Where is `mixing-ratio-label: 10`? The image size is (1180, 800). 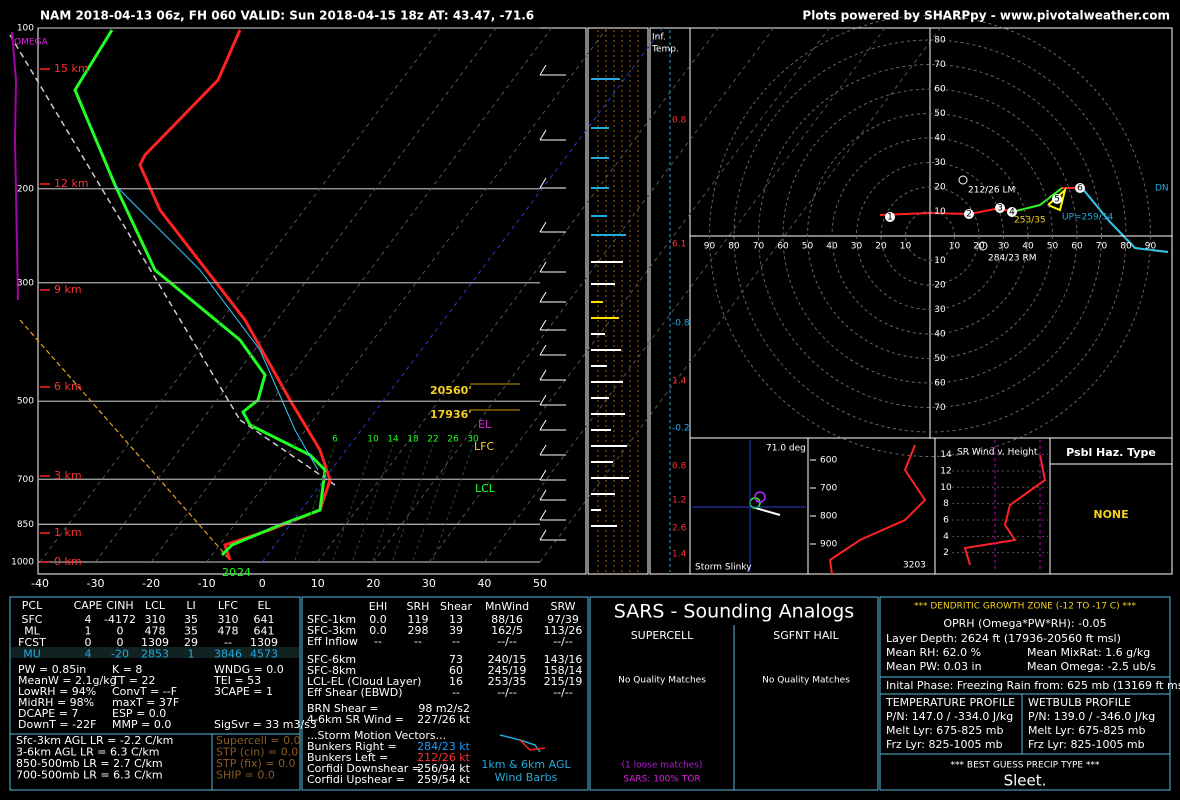
mixing-ratio-label: 10 is located at coordinates (373, 440).